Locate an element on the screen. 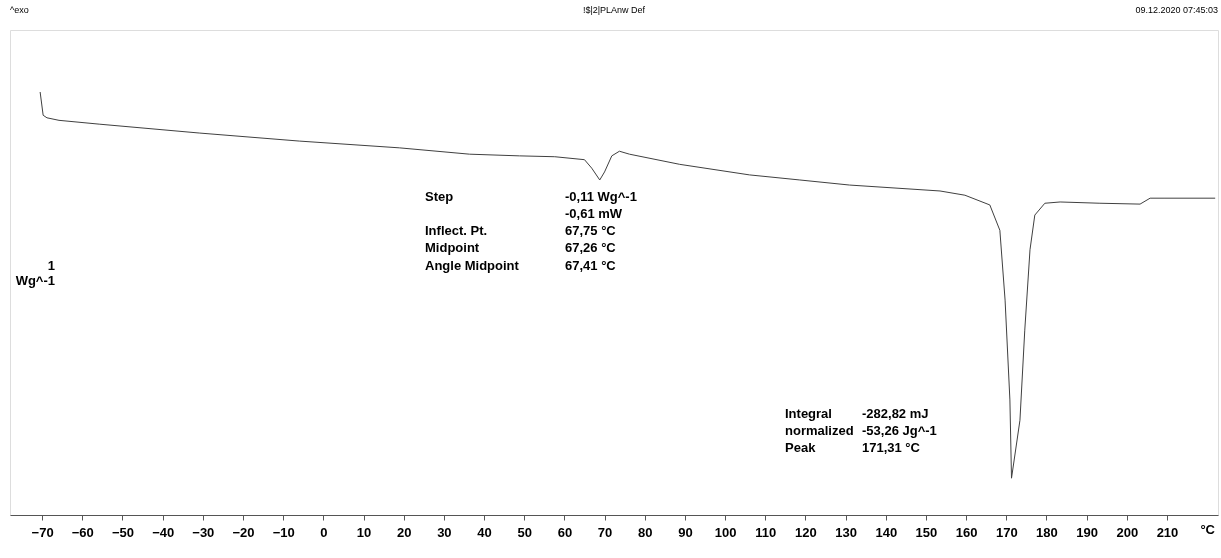 The width and height of the screenshot is (1221, 558). x-tick-label: 140 is located at coordinates (886, 532).